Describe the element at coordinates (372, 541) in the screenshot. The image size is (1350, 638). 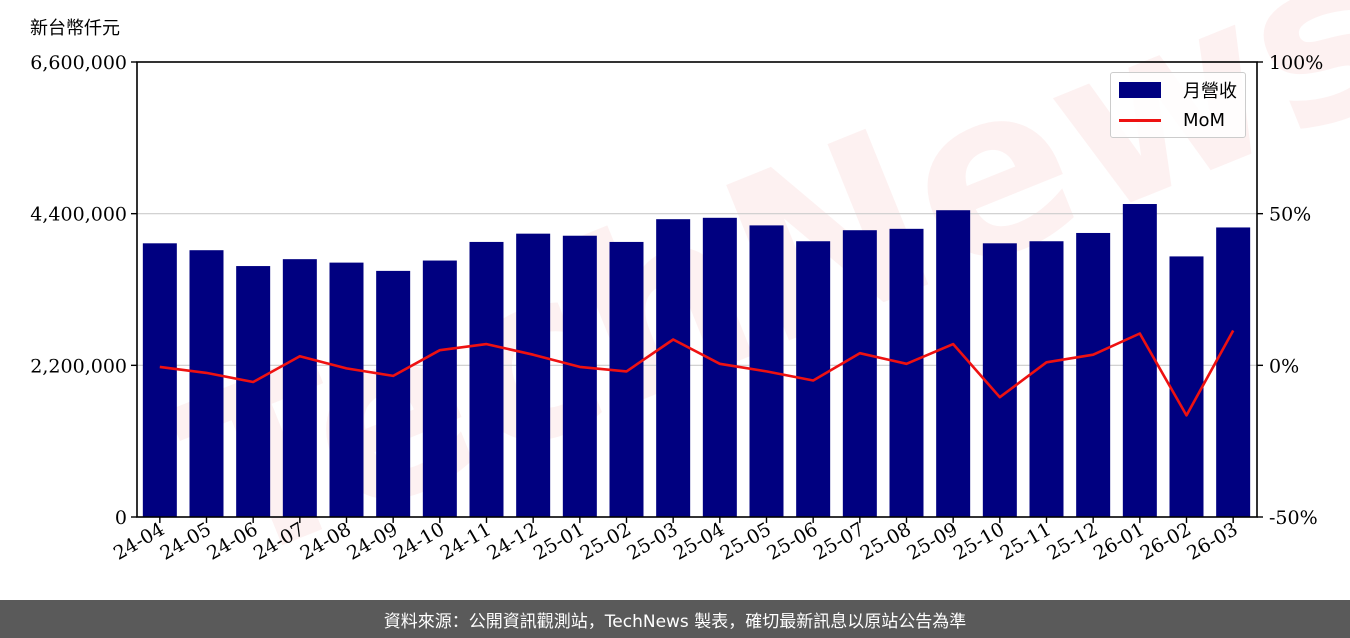
I see `x-tick-label: 24-09` at that location.